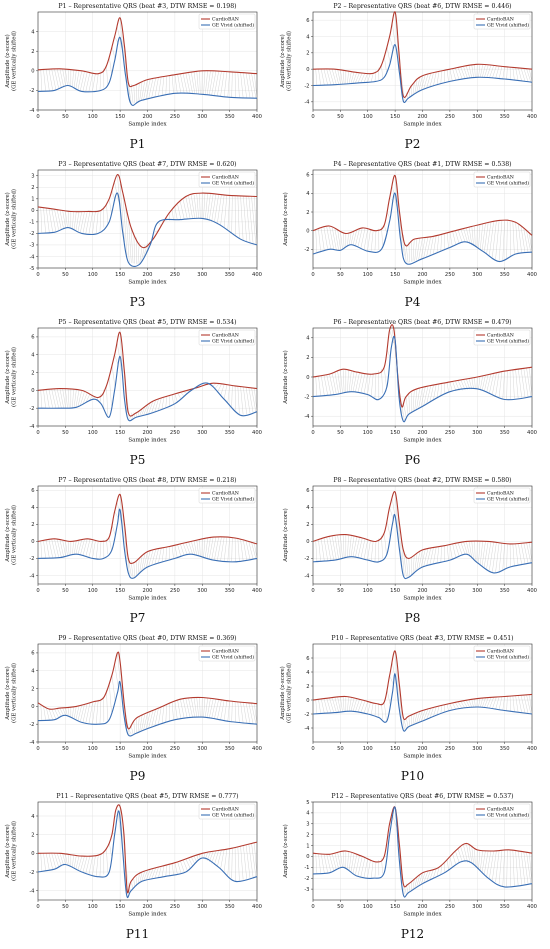  Describe the element at coordinates (148, 433) in the screenshot. I see `x-tick-label: 200` at that location.